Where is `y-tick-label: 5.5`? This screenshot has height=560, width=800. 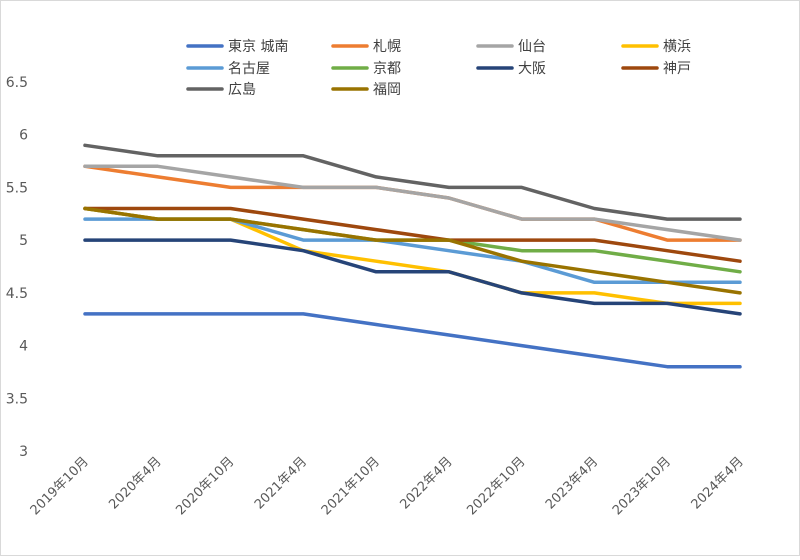 y-tick-label: 5.5 is located at coordinates (17, 188).